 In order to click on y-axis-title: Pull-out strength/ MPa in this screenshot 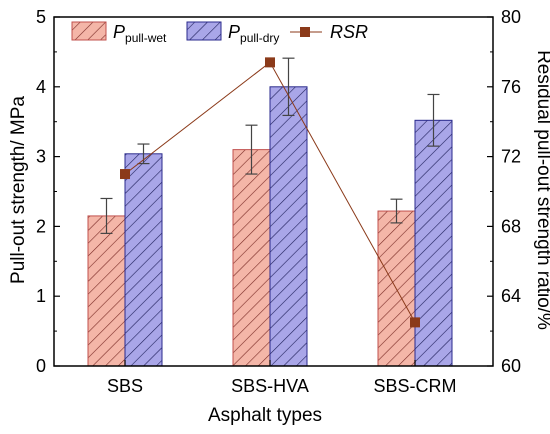, I will do `click(18, 190)`.